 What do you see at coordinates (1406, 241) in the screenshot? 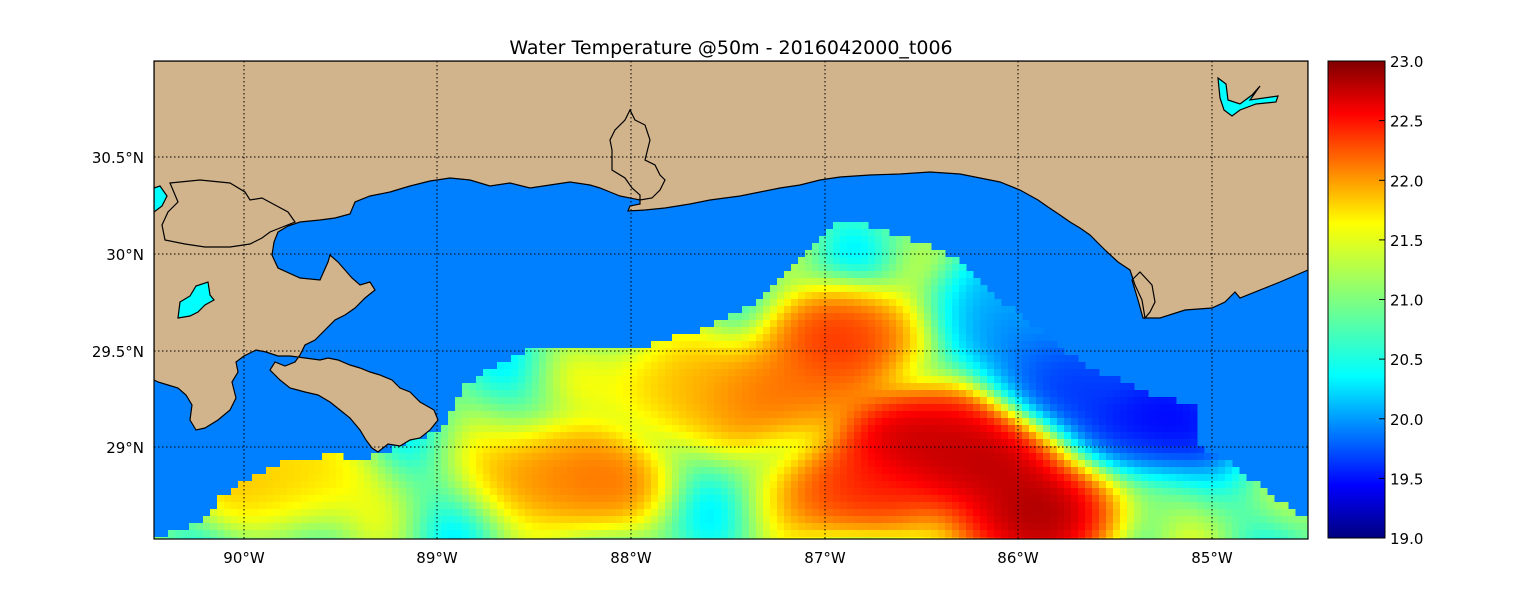
I see `colorbar-tick-label: 21.5` at bounding box center [1406, 241].